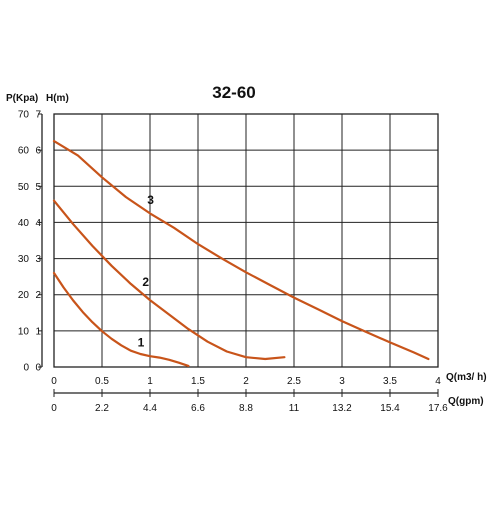  I want to click on series-labels: 1 2 3, so click(146, 271).